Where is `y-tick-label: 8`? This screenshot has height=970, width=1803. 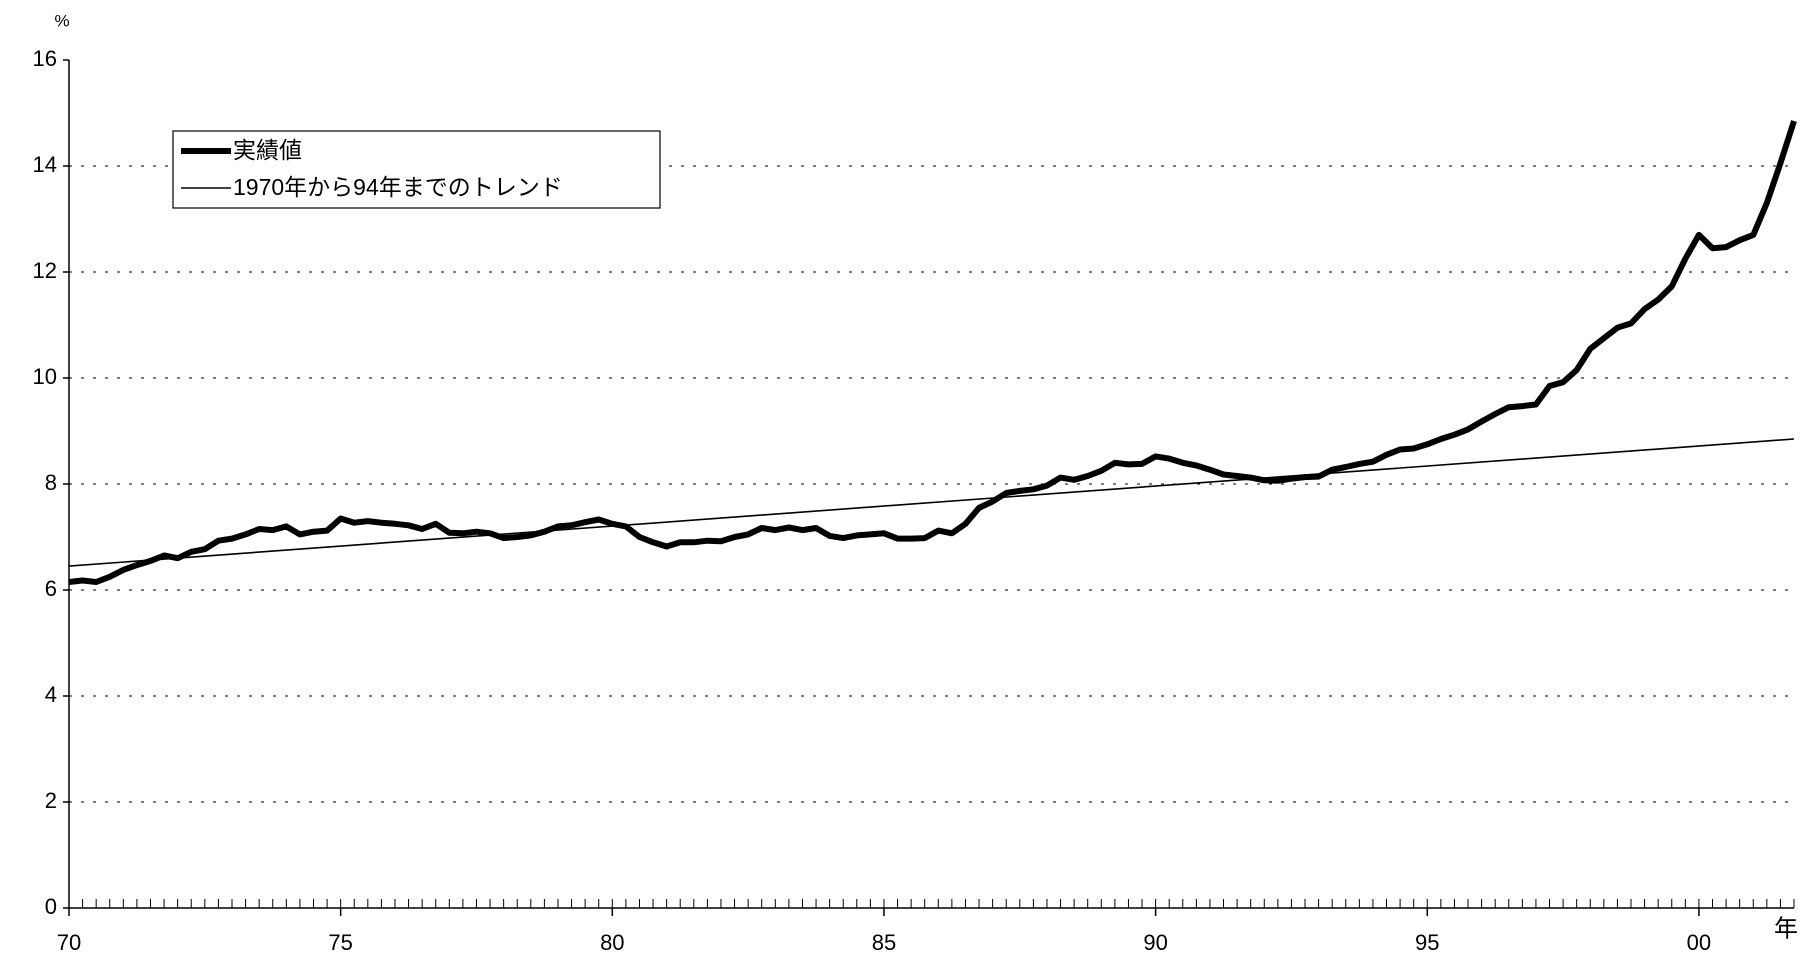
y-tick-label: 8 is located at coordinates (51, 482).